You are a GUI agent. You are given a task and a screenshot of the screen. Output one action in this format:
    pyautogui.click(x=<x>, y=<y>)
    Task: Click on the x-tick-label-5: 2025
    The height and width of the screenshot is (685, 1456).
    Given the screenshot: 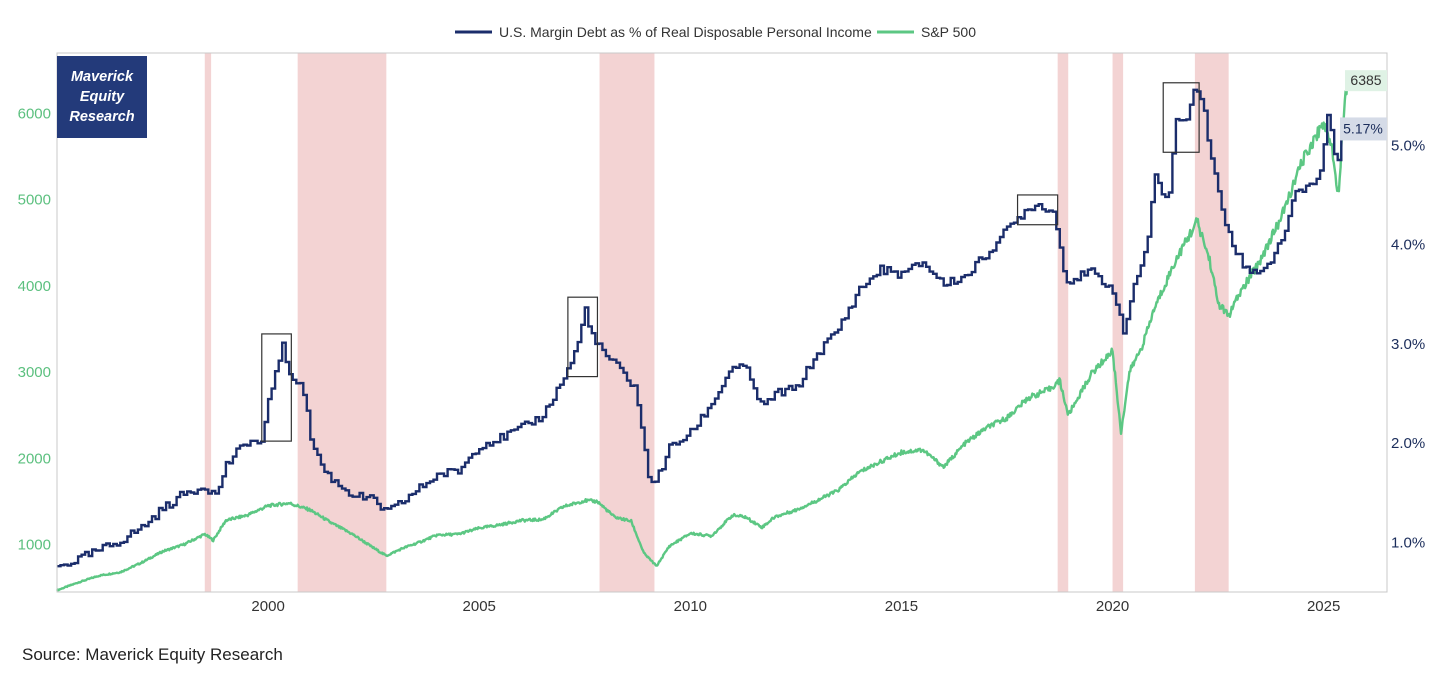 What is the action you would take?
    pyautogui.click(x=1323, y=606)
    